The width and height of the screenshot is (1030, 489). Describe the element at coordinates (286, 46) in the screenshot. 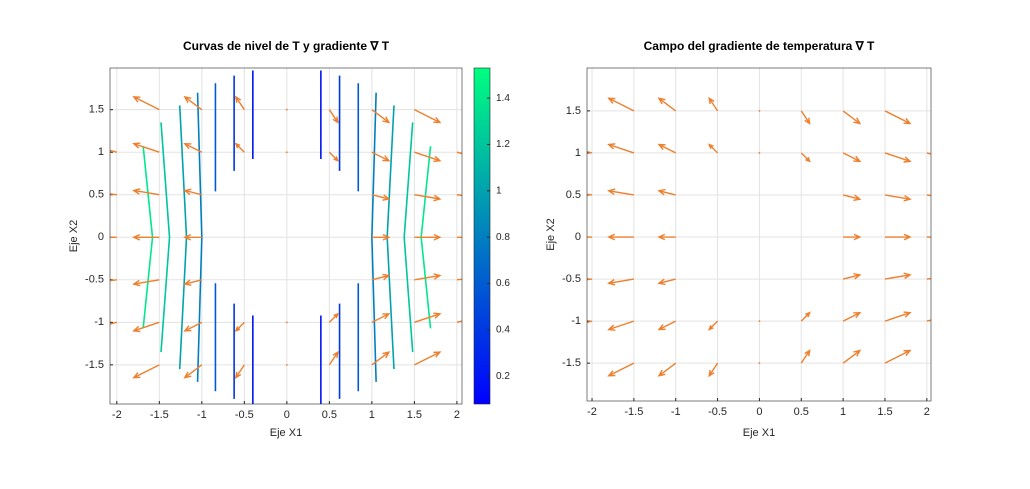

I see `chart-title: Curvas de nivel de T y gradiente ∇ T` at that location.